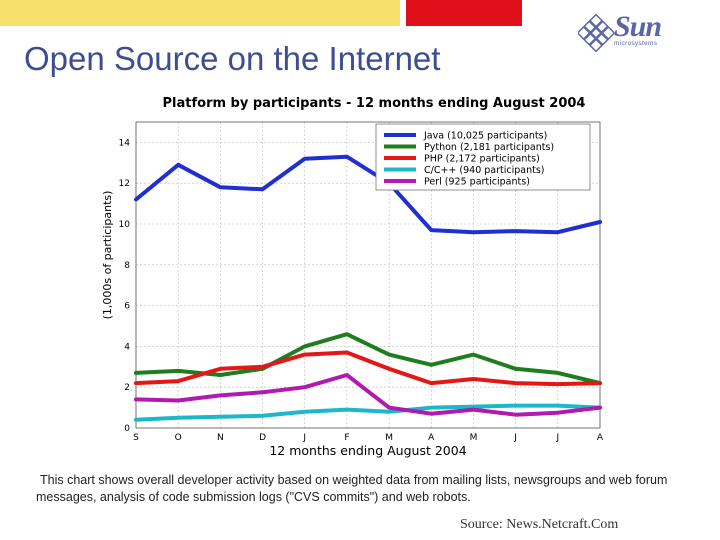 The width and height of the screenshot is (720, 540). What do you see at coordinates (232, 58) in the screenshot?
I see `slide-title: Open Source on the Internet` at bounding box center [232, 58].